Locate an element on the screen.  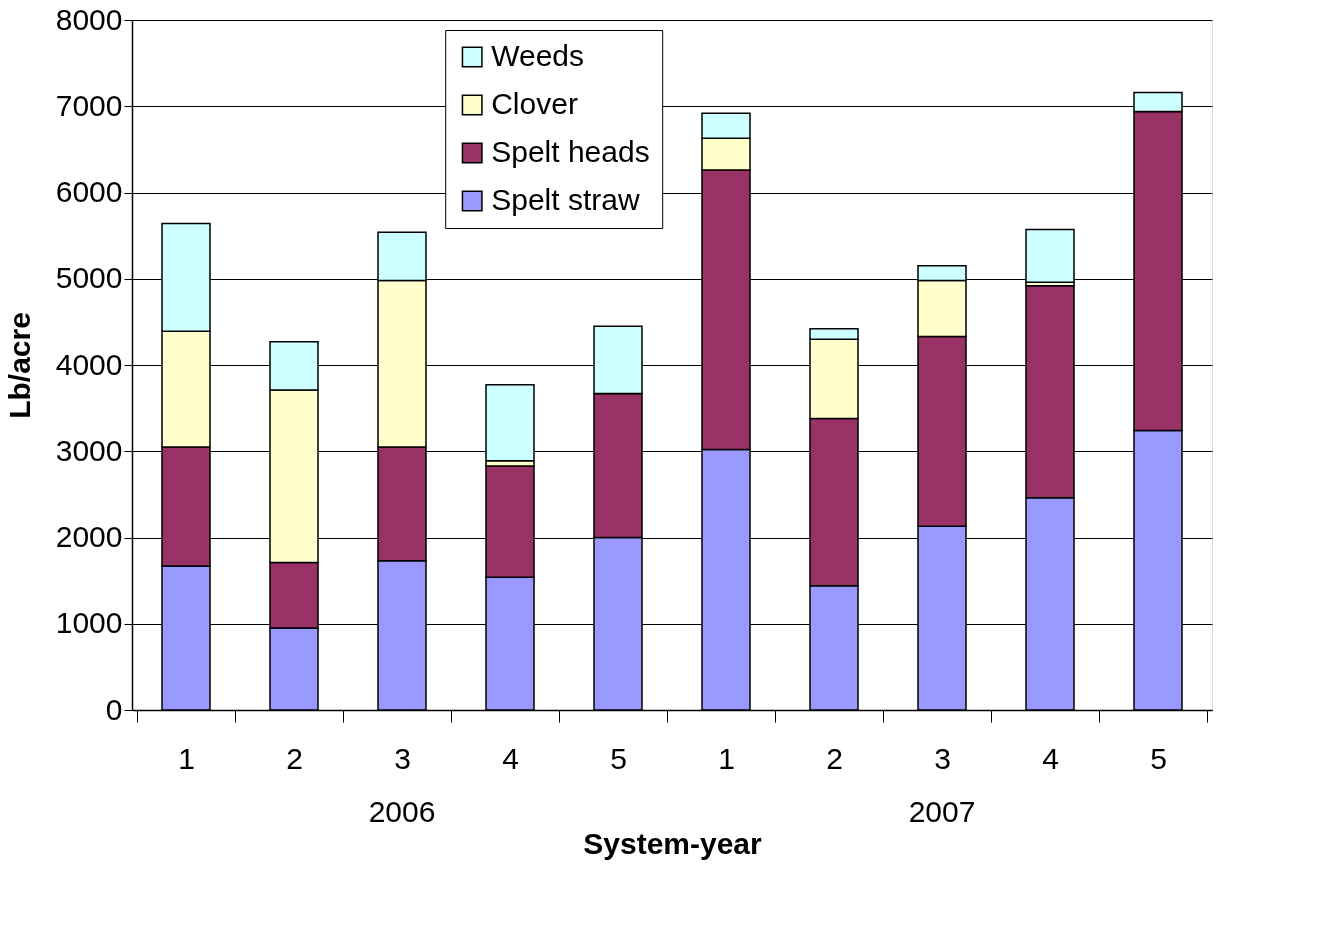
legend-label: Spelt straw is located at coordinates (565, 199).